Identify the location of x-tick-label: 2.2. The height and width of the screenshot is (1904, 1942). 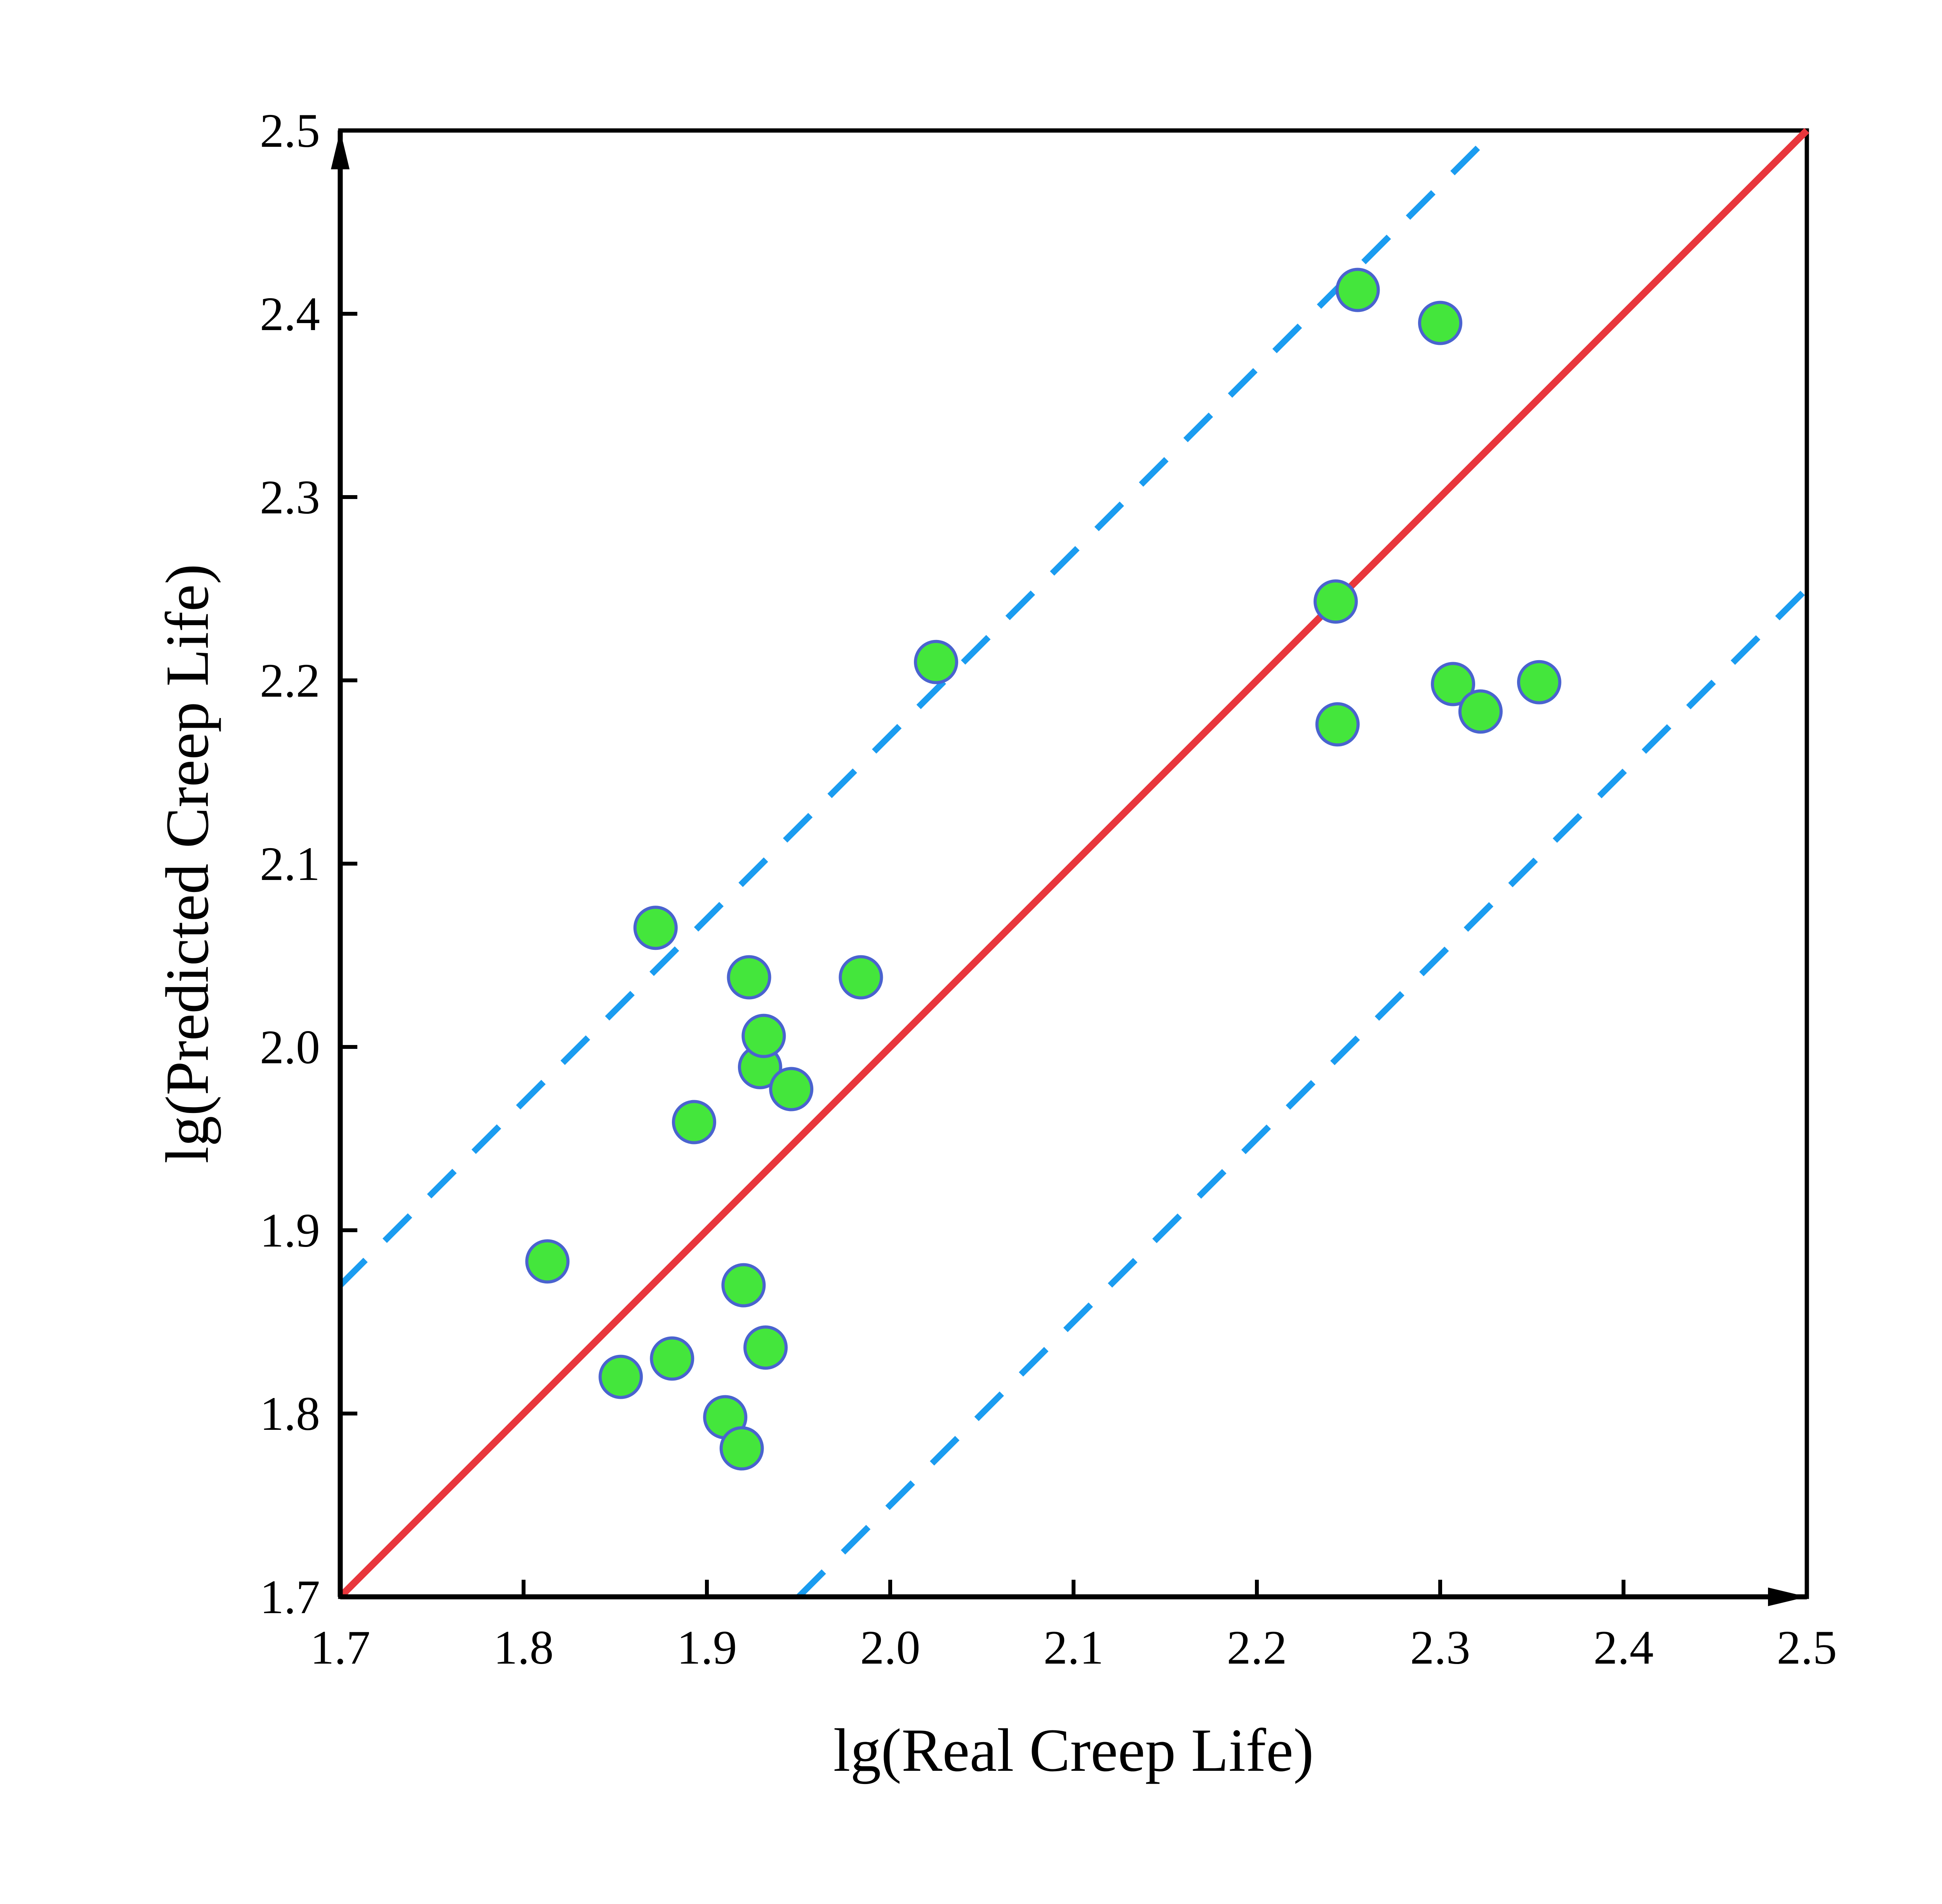
(1257, 1647).